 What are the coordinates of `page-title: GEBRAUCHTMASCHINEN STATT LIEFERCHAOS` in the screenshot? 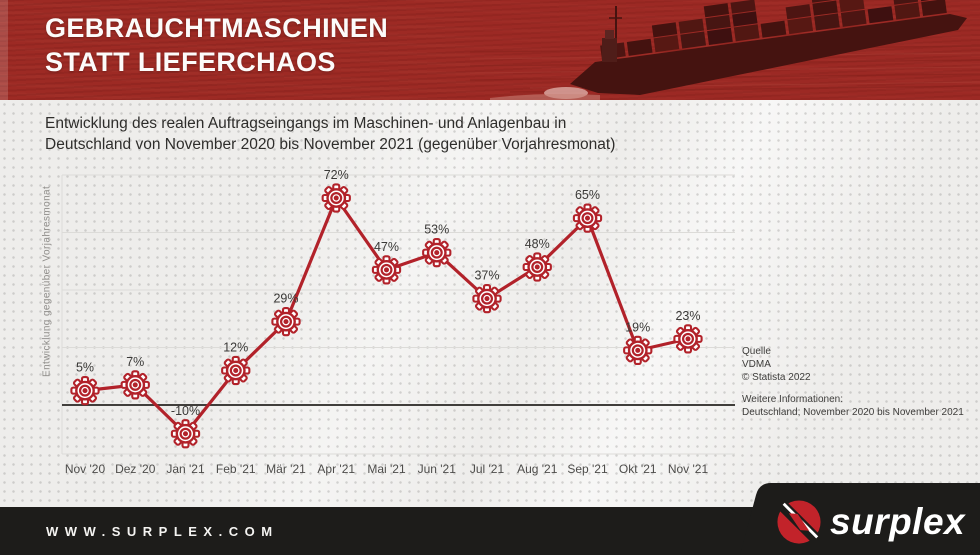 It's located at (216, 45).